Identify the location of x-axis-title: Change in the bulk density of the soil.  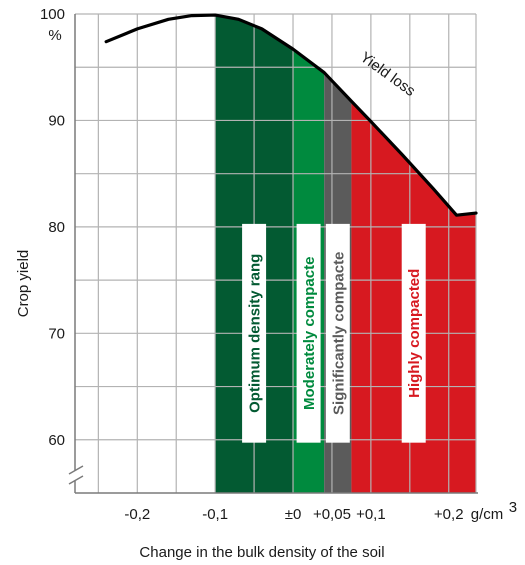
(261, 552).